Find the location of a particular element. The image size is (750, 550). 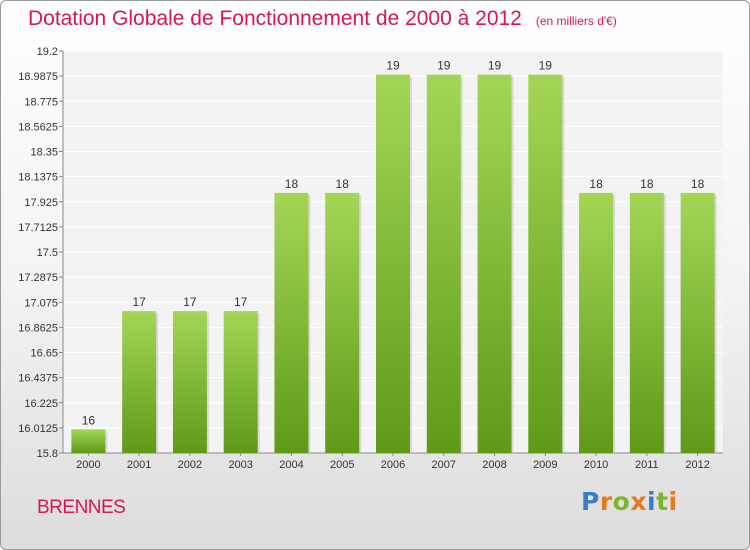

y-tick-label: 16.8625 is located at coordinates (38, 328).